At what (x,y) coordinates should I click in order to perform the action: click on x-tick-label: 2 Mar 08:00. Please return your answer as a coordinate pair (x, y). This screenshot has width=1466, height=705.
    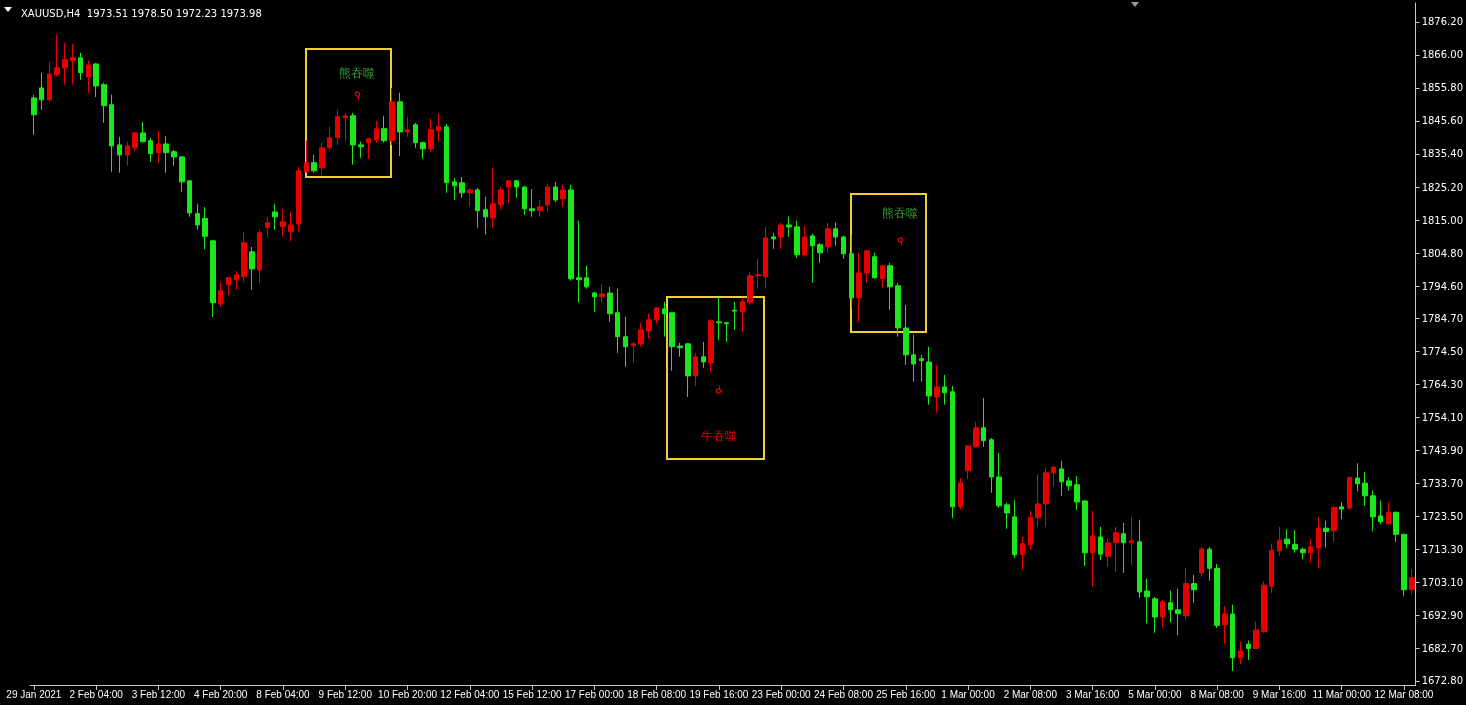
    Looking at the image, I should click on (1030, 694).